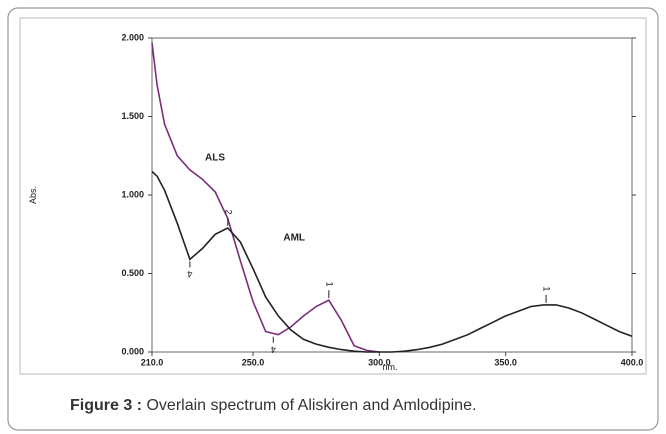 This screenshot has width=666, height=434. Describe the element at coordinates (379, 362) in the screenshot. I see `x-tick-label: 300.0` at that location.